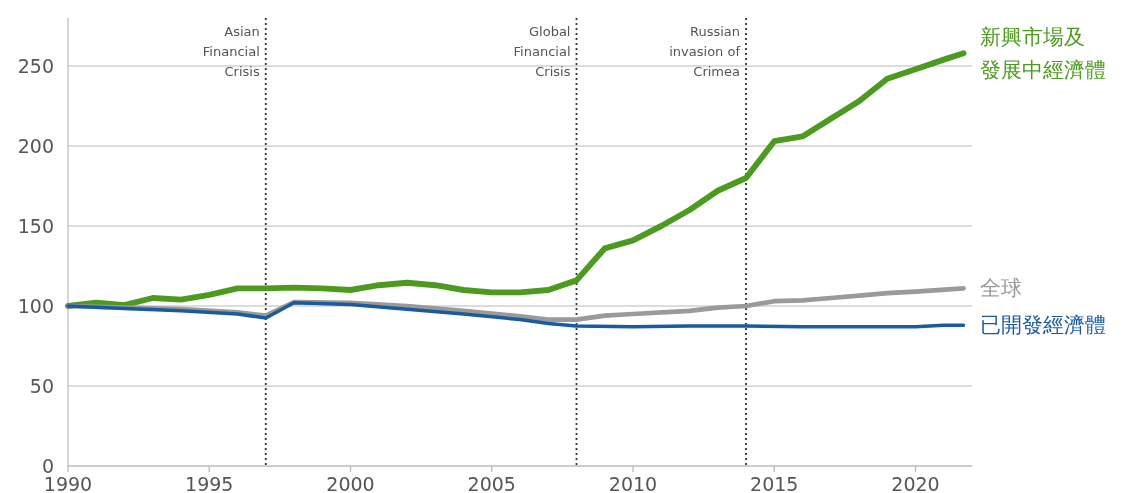 This screenshot has width=1125, height=493. What do you see at coordinates (35, 146) in the screenshot?
I see `y-tick-label: 200` at bounding box center [35, 146].